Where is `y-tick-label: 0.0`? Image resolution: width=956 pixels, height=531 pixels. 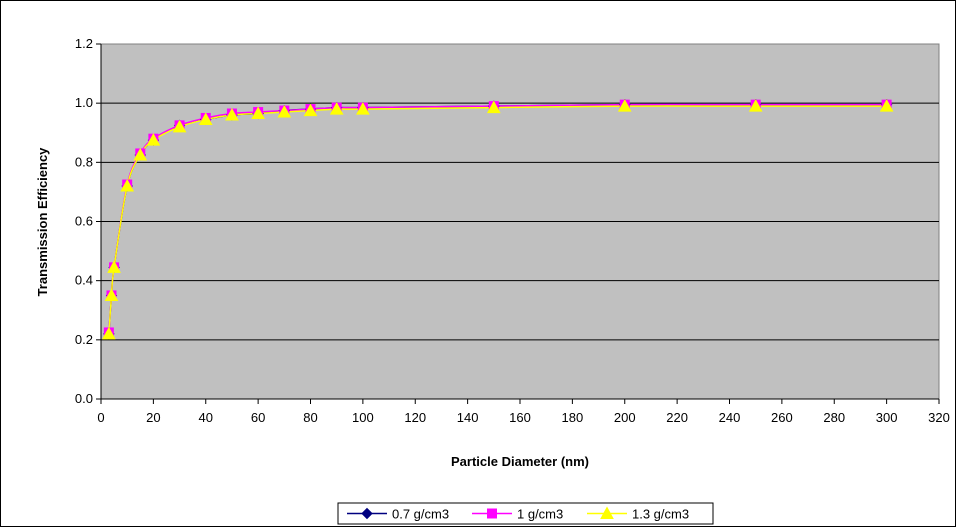
y-tick-label: 0.0 is located at coordinates (84, 398).